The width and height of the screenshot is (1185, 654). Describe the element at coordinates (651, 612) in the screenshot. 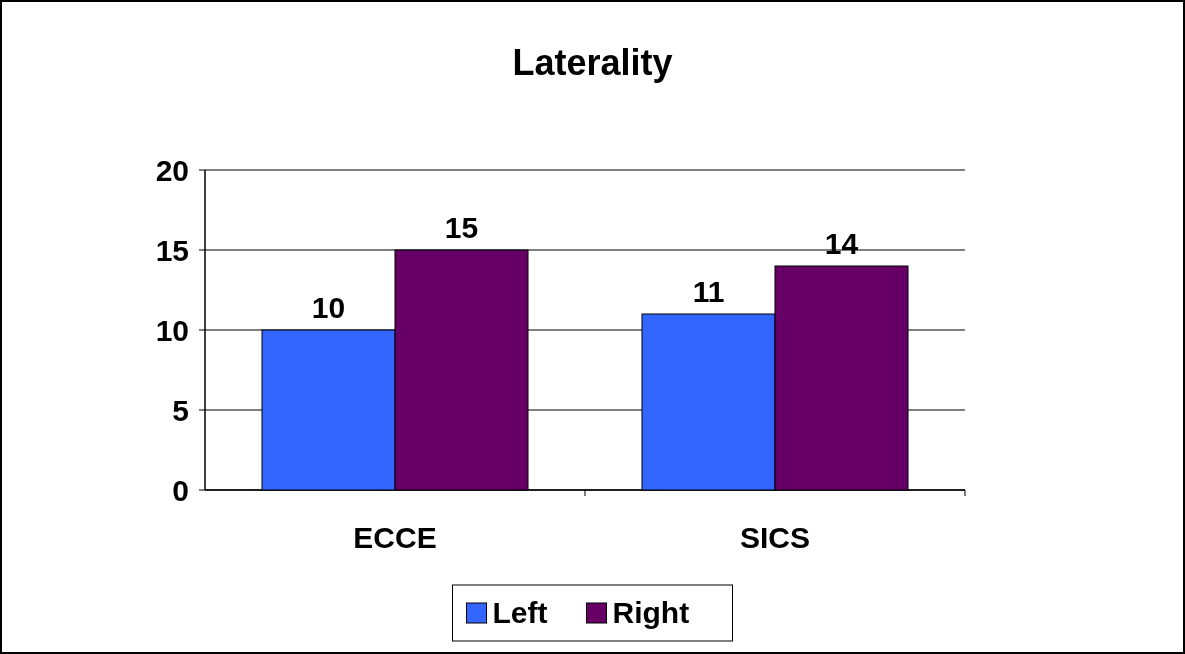

I see `legend-label: Right` at that location.